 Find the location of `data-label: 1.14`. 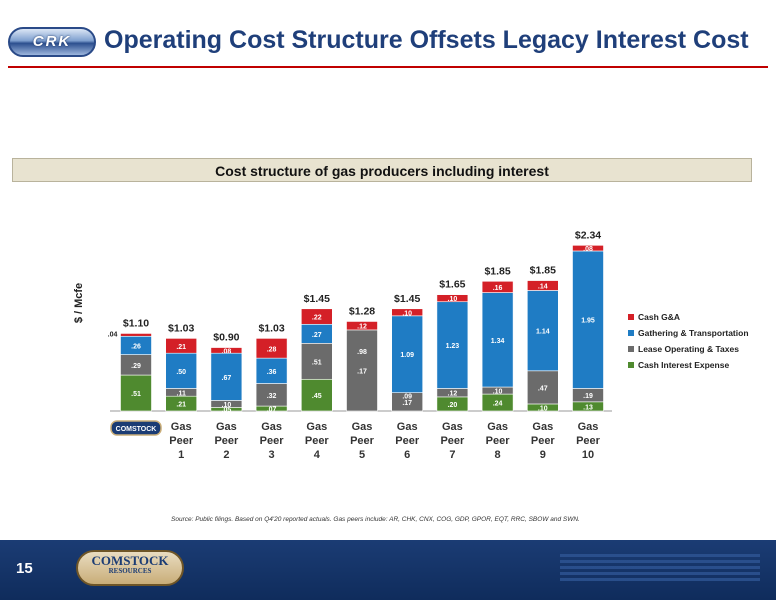

data-label: 1.14 is located at coordinates (543, 332).